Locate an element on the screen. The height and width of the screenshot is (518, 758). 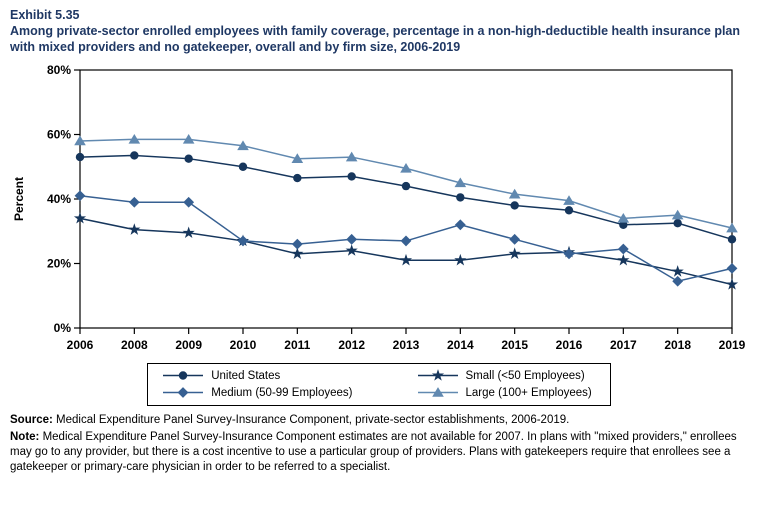
legend-item: United States is located at coordinates (257, 375).